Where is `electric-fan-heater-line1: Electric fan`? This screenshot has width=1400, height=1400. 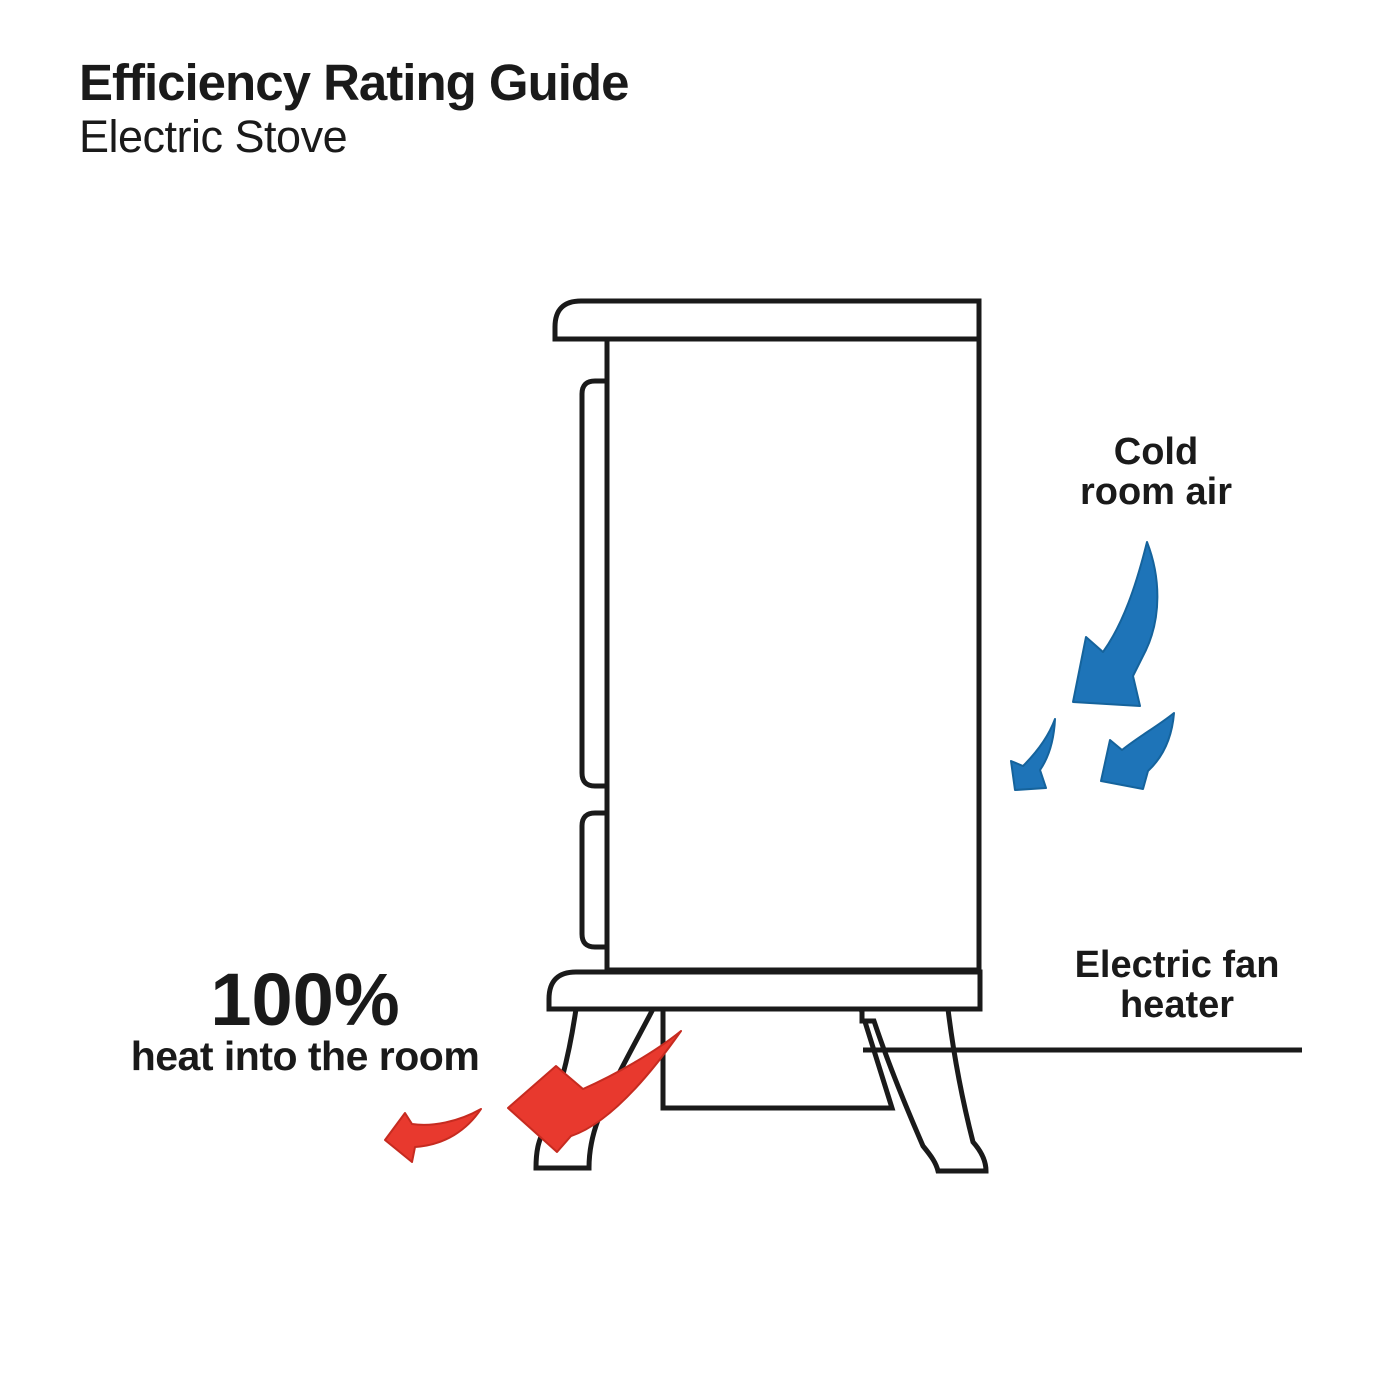 electric-fan-heater-line1: Electric fan is located at coordinates (1177, 965).